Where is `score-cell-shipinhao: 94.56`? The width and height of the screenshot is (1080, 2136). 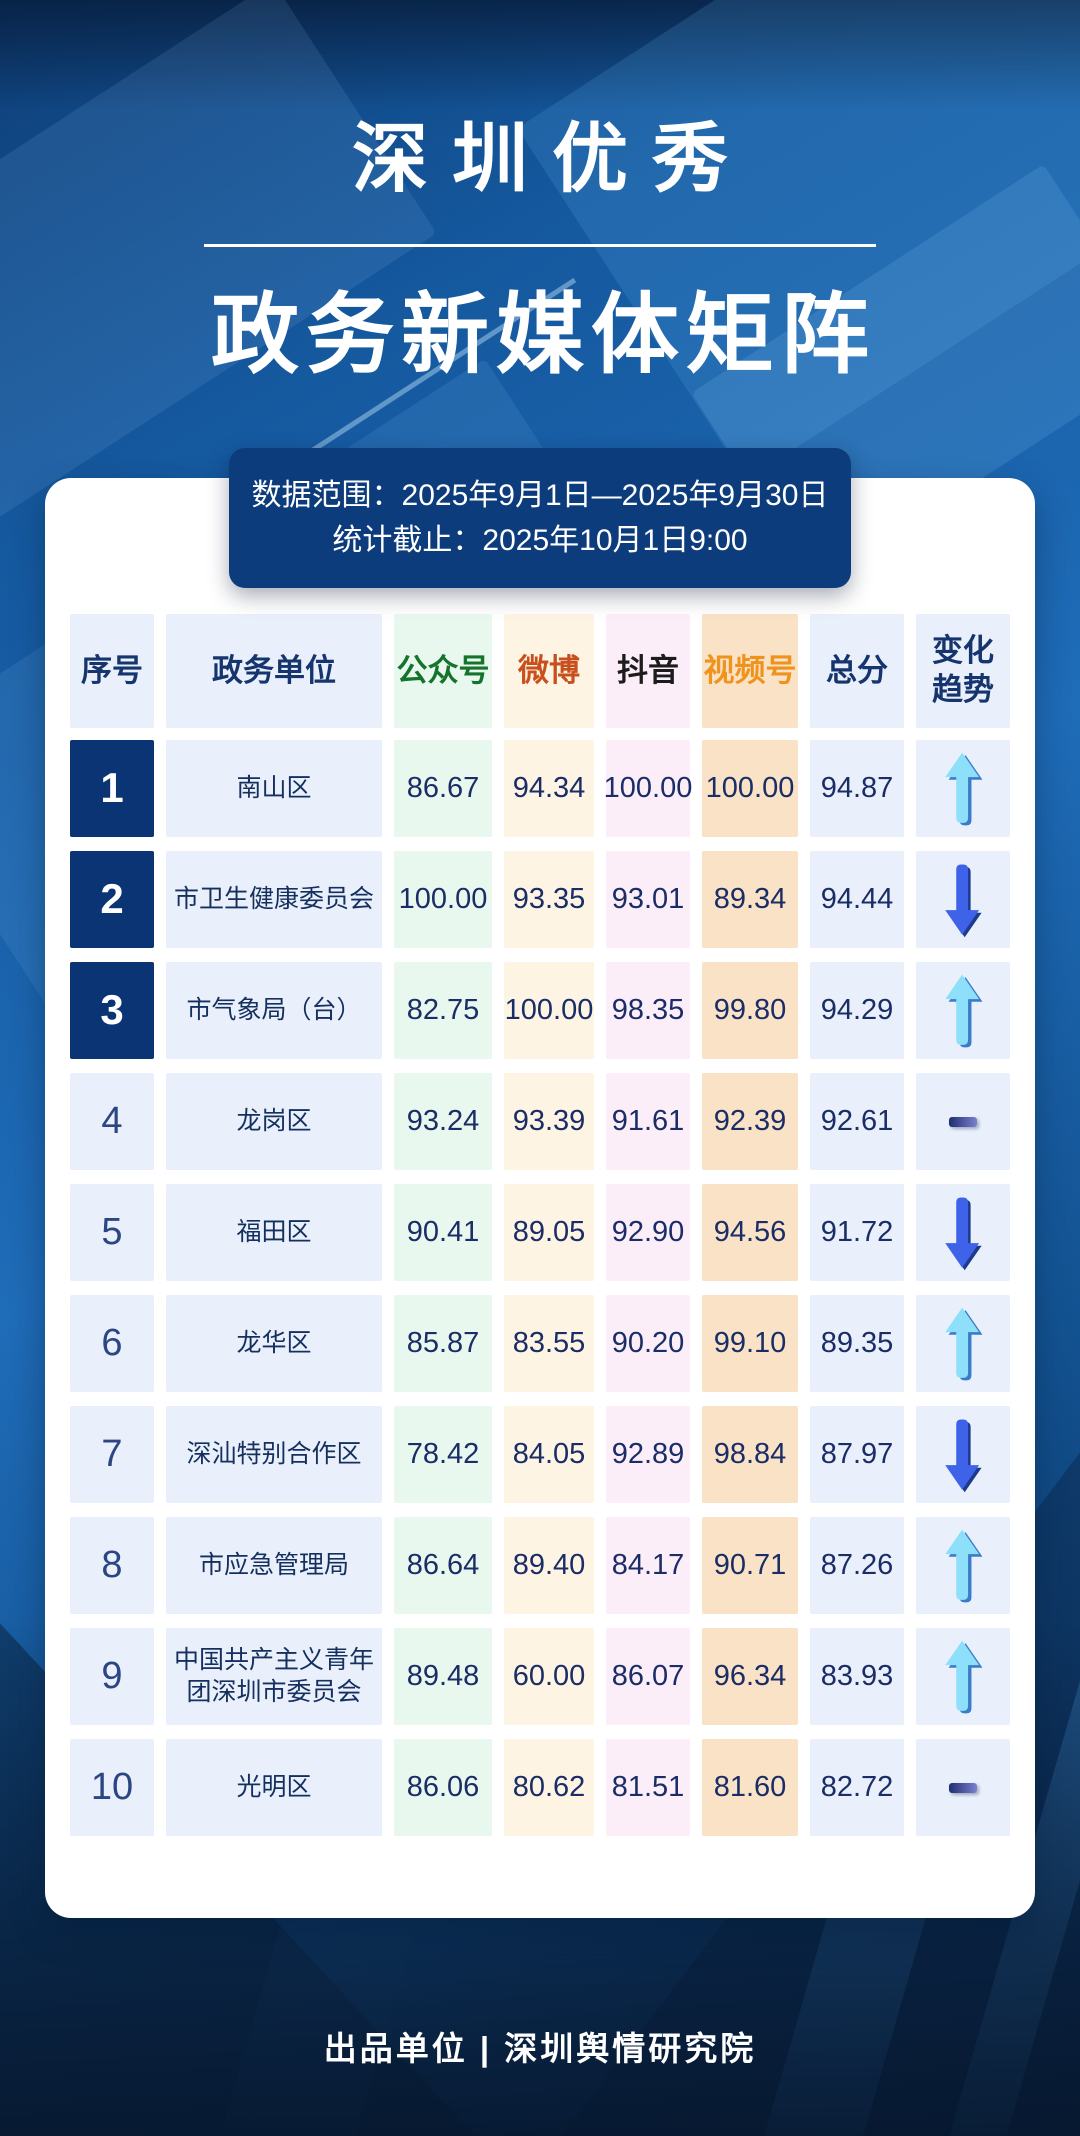 score-cell-shipinhao: 94.56 is located at coordinates (750, 1232).